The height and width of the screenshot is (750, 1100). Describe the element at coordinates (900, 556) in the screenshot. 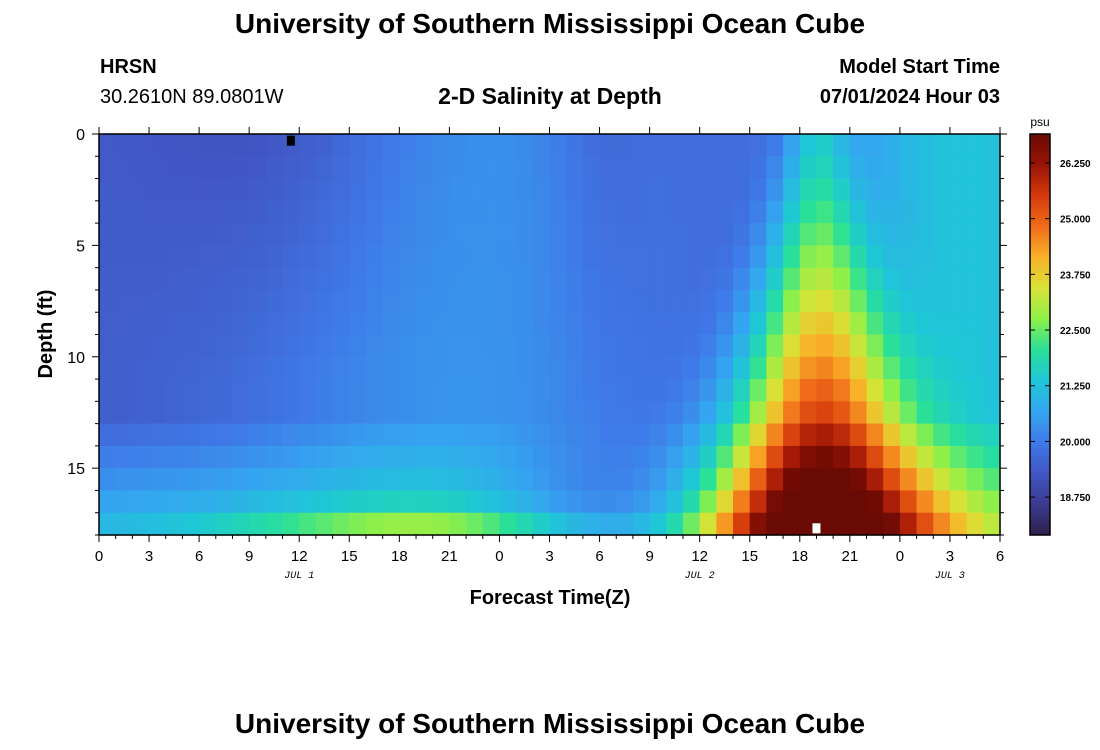

I see `x-tick-label: 0` at that location.